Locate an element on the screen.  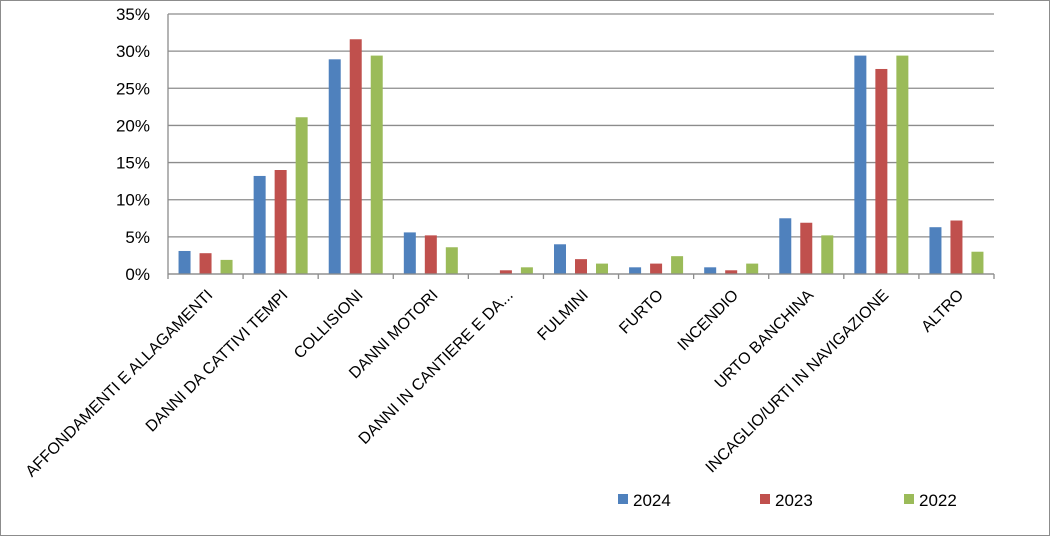
legend-label: 2023 is located at coordinates (794, 500).